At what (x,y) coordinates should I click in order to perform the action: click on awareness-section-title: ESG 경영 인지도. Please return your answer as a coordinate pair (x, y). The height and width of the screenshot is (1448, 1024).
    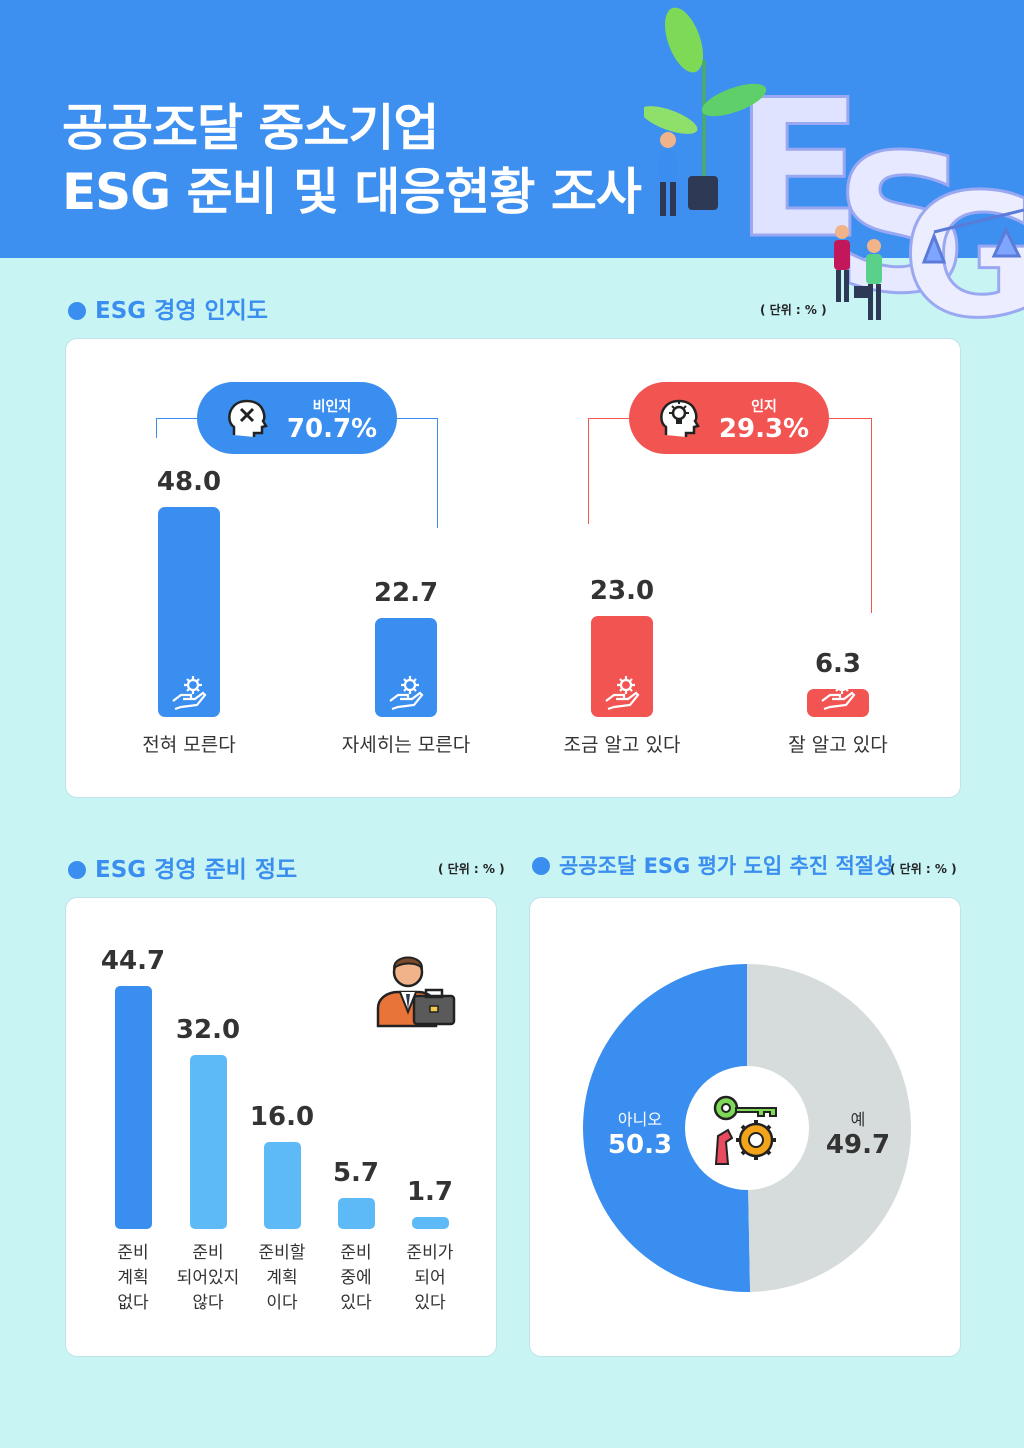
    Looking at the image, I should click on (168, 308).